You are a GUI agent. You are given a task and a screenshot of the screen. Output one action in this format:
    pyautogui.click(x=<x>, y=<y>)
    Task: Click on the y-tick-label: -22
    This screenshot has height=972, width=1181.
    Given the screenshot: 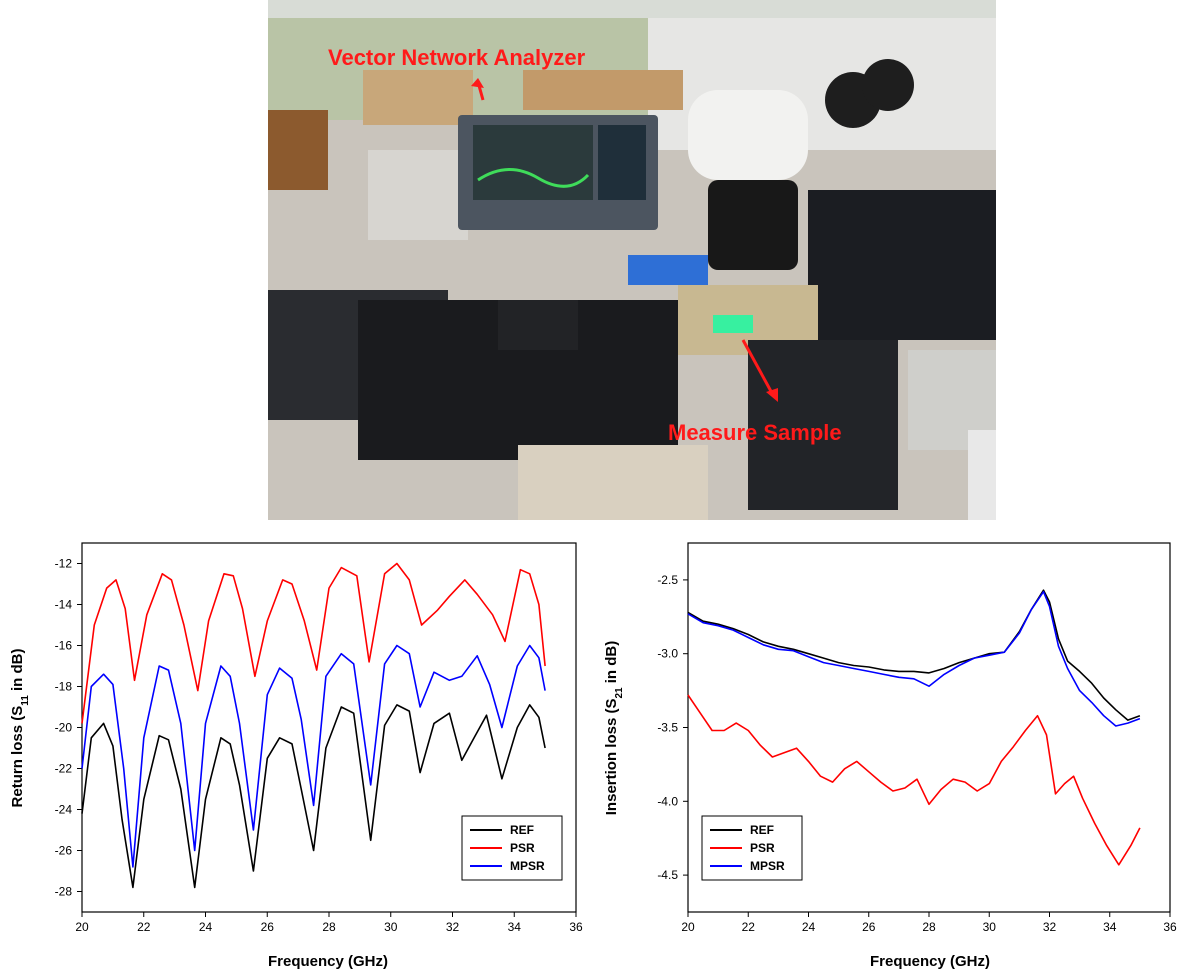 What is the action you would take?
    pyautogui.click(x=64, y=769)
    